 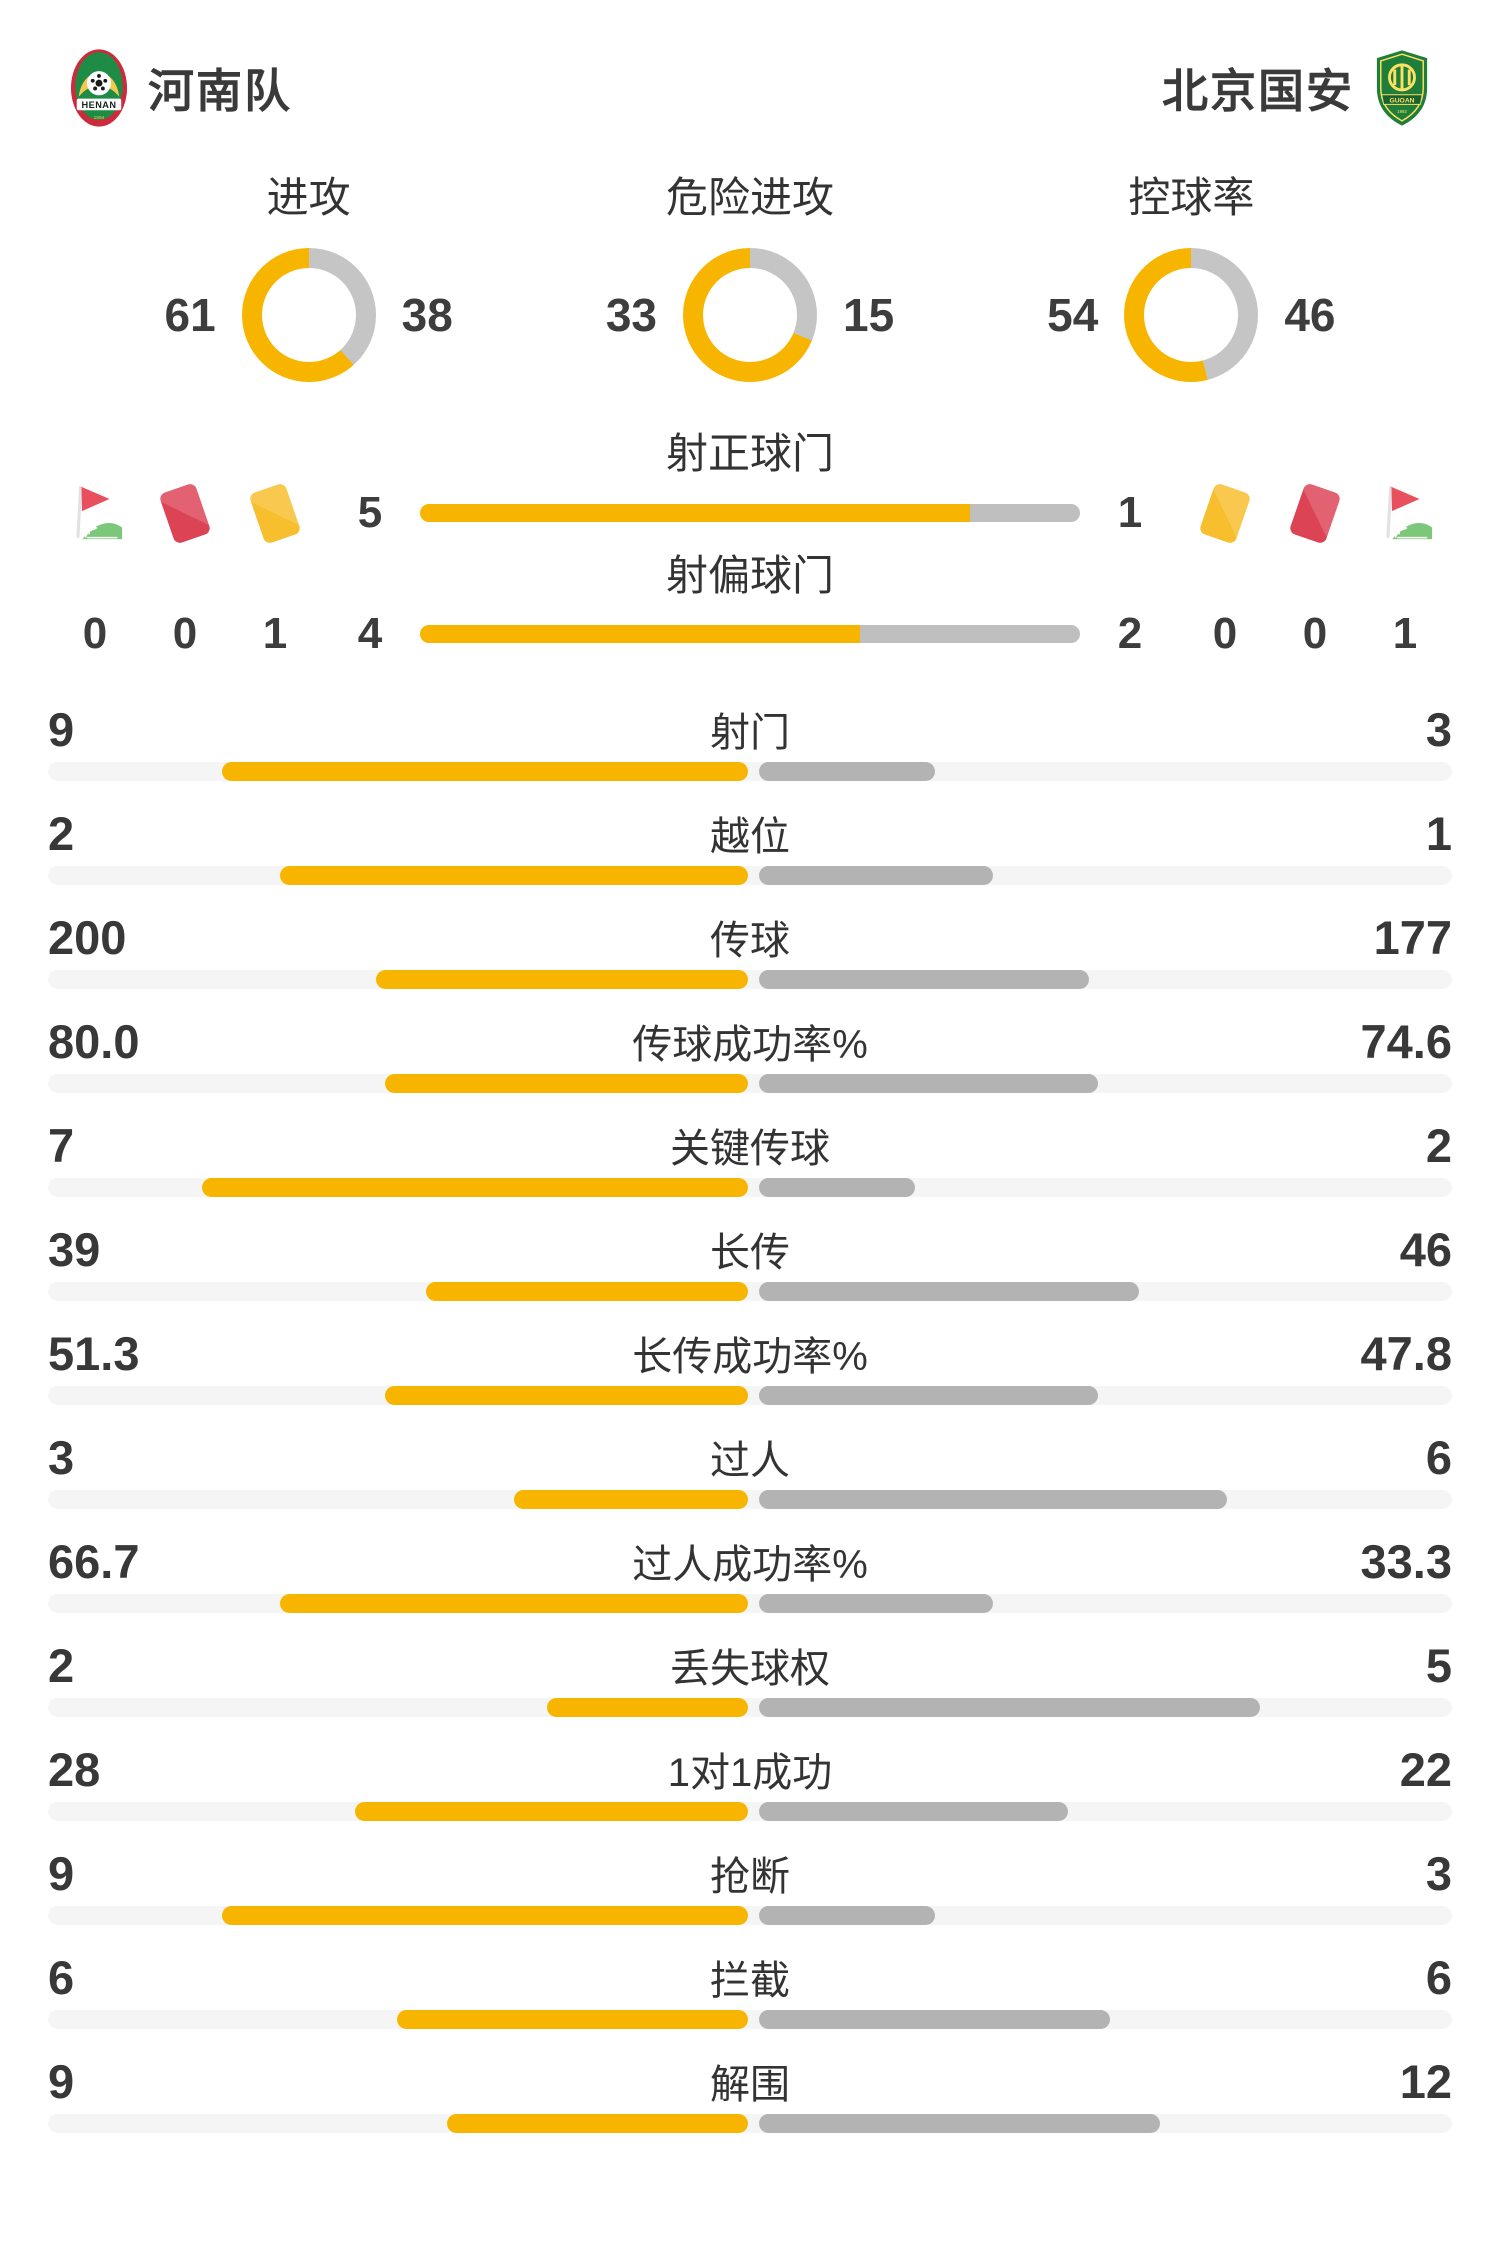 I want to click on home-corner-count: 0, so click(x=95, y=633).